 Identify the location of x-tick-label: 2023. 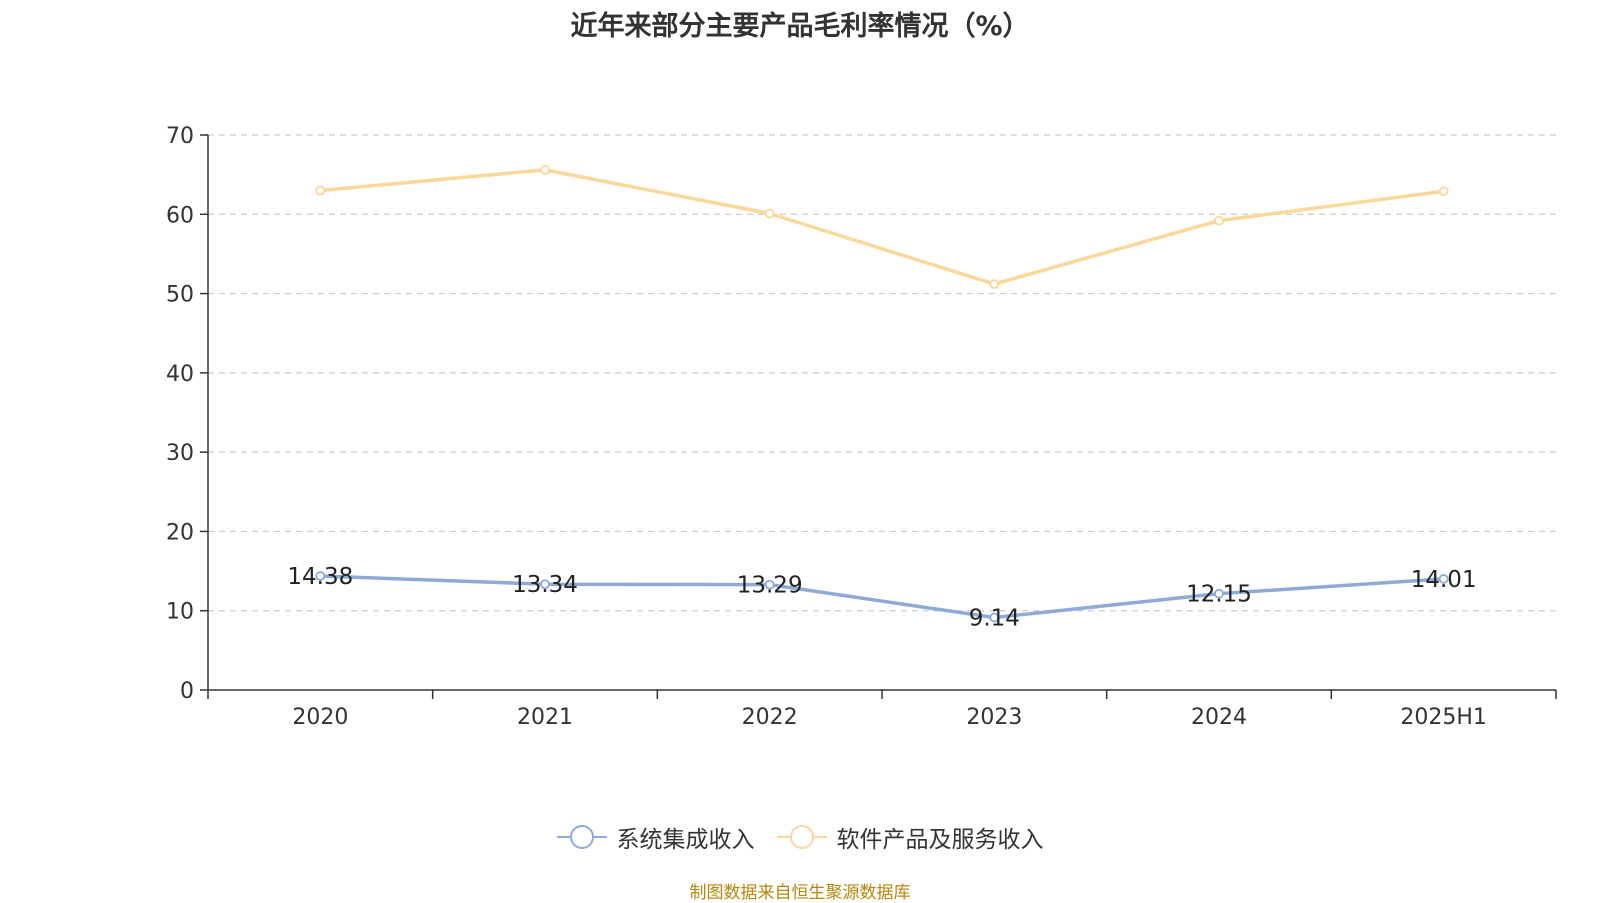
(994, 717).